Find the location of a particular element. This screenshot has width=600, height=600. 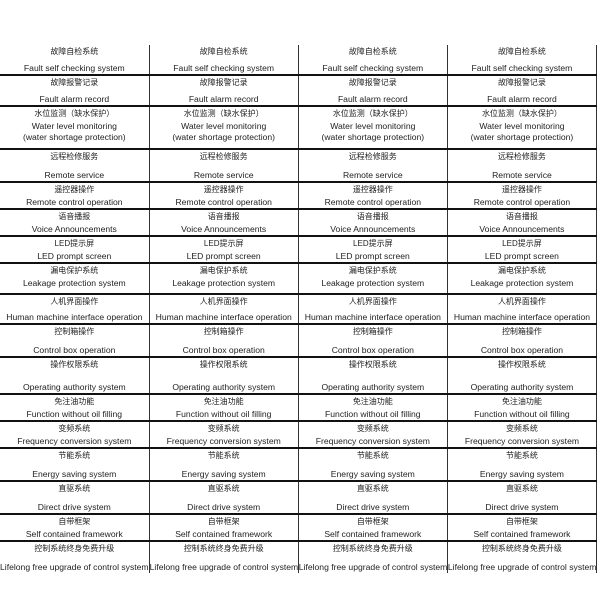

feature-name-zh: 自带框架 is located at coordinates (521, 521).